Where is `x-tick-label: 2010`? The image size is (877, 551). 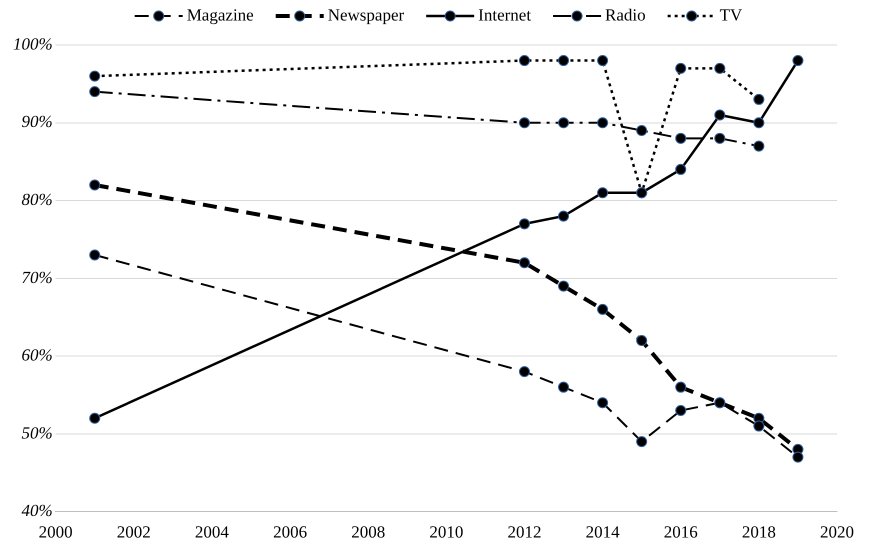 x-tick-label: 2010 is located at coordinates (446, 532).